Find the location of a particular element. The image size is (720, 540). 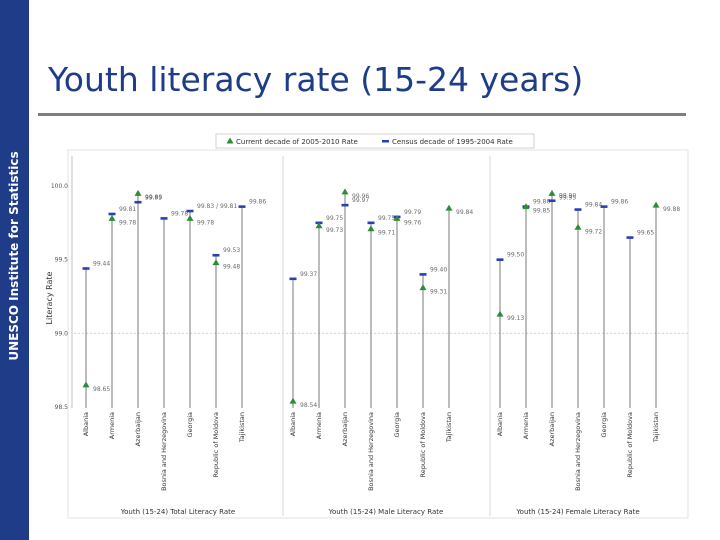

census-value-label: 99.90 is located at coordinates (567, 196).